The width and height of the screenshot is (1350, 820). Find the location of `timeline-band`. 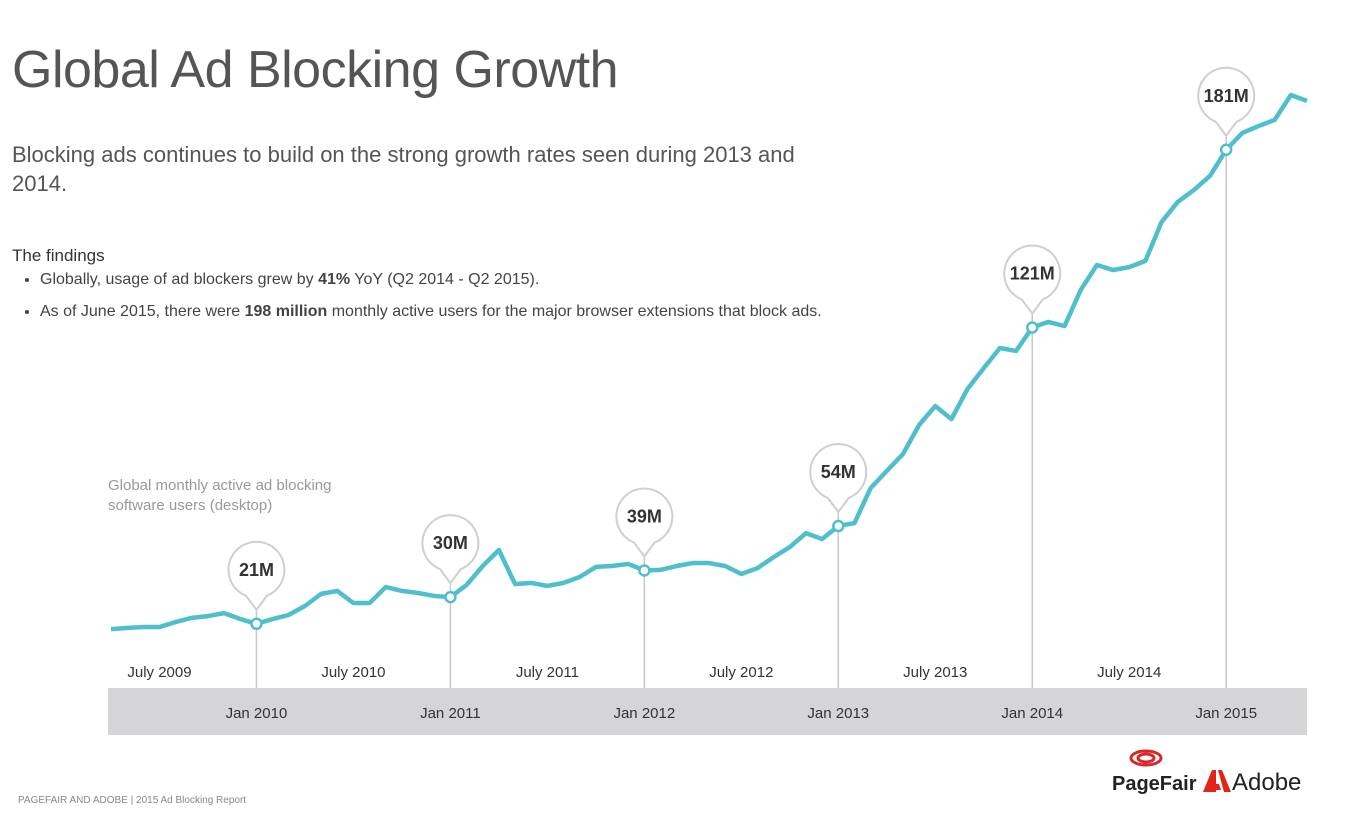

timeline-band is located at coordinates (707, 711).